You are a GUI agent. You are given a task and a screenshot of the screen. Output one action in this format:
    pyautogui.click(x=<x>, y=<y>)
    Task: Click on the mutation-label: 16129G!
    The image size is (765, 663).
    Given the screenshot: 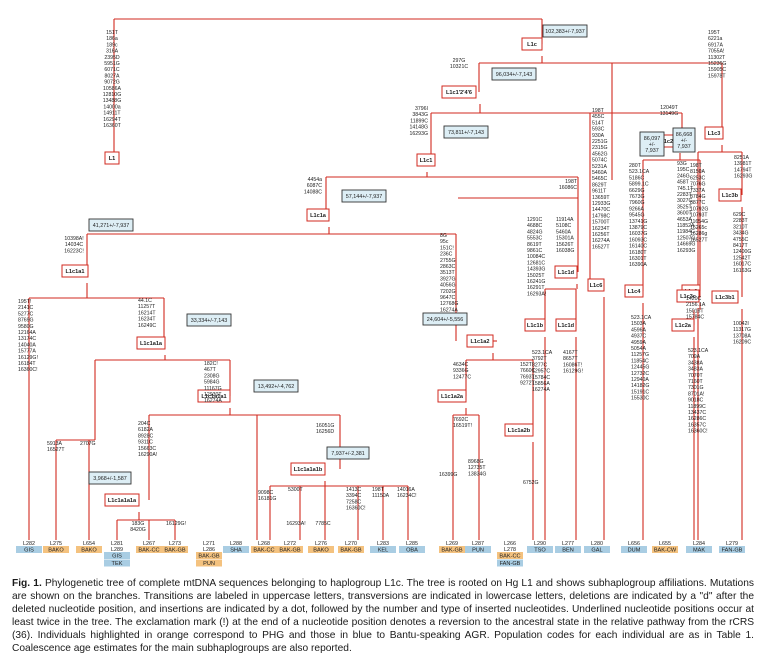 What is the action you would take?
    pyautogui.click(x=573, y=372)
    